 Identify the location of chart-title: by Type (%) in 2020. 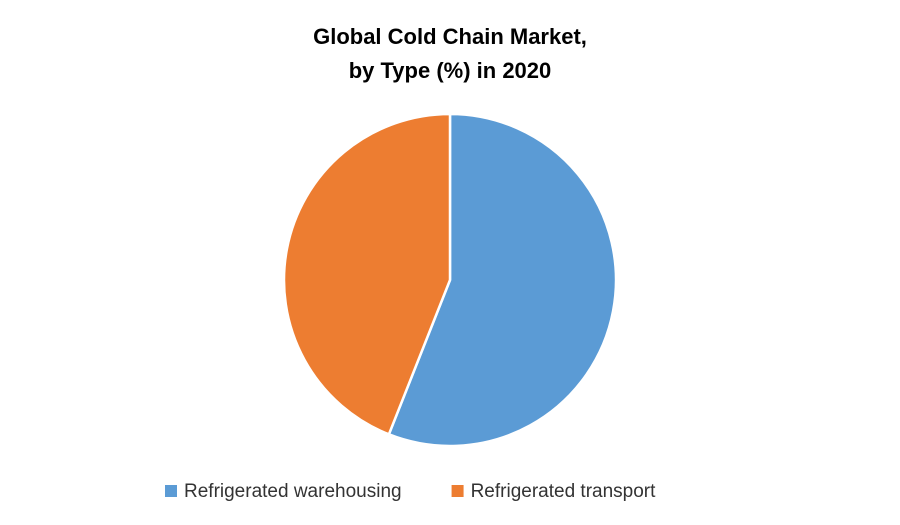
(450, 70).